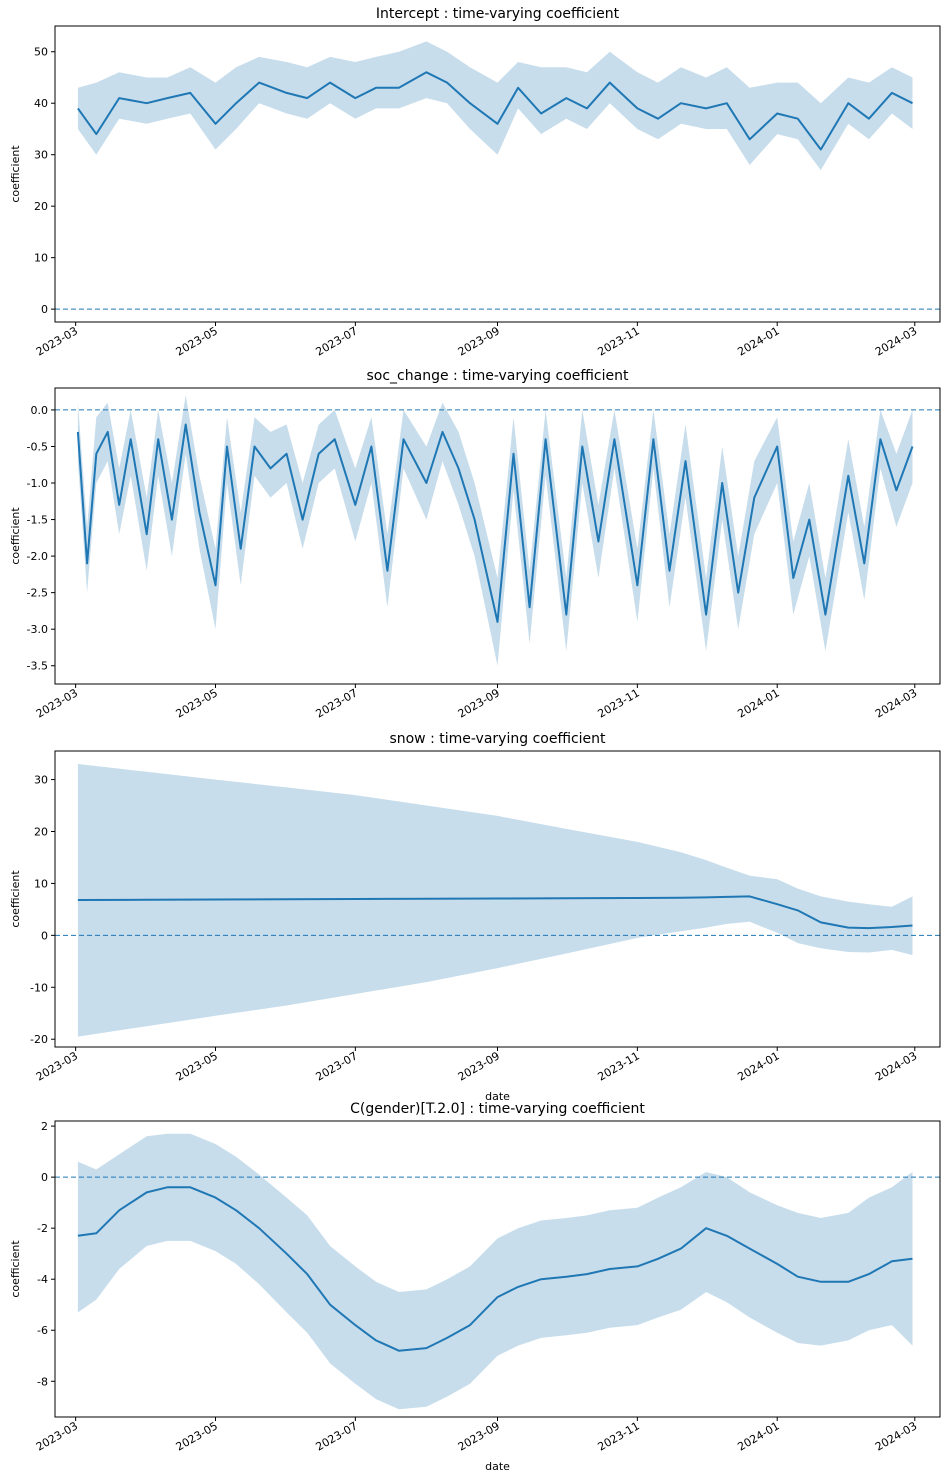  What do you see at coordinates (39, 987) in the screenshot?
I see `y-tick-label: -10` at bounding box center [39, 987].